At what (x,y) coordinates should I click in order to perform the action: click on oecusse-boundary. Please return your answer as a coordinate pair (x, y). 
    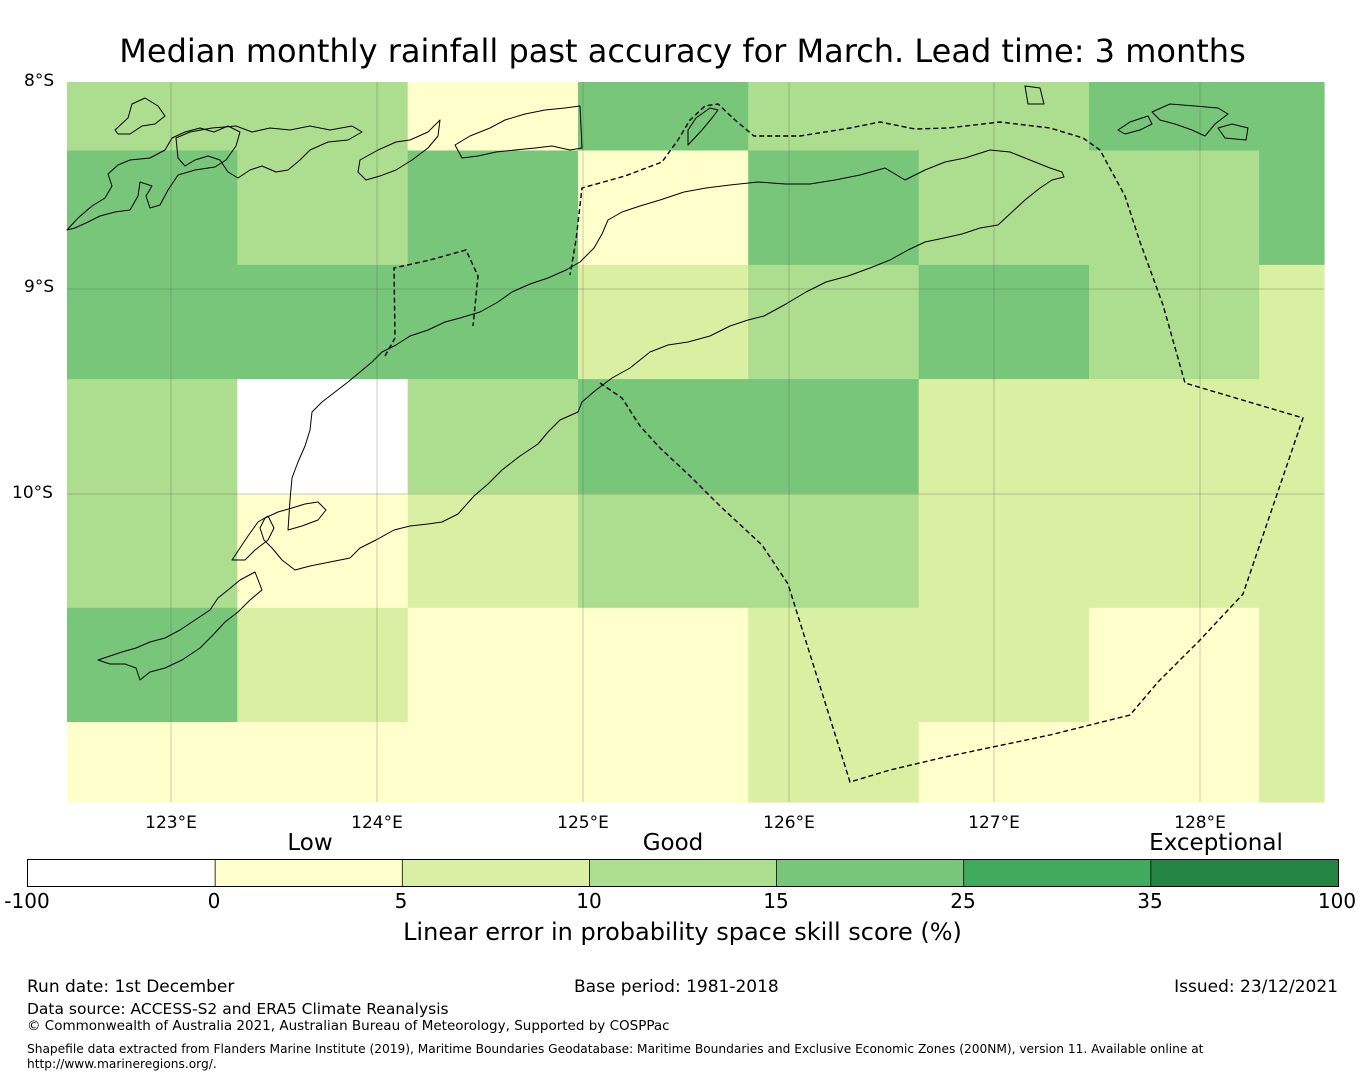
    Looking at the image, I should click on (431, 303).